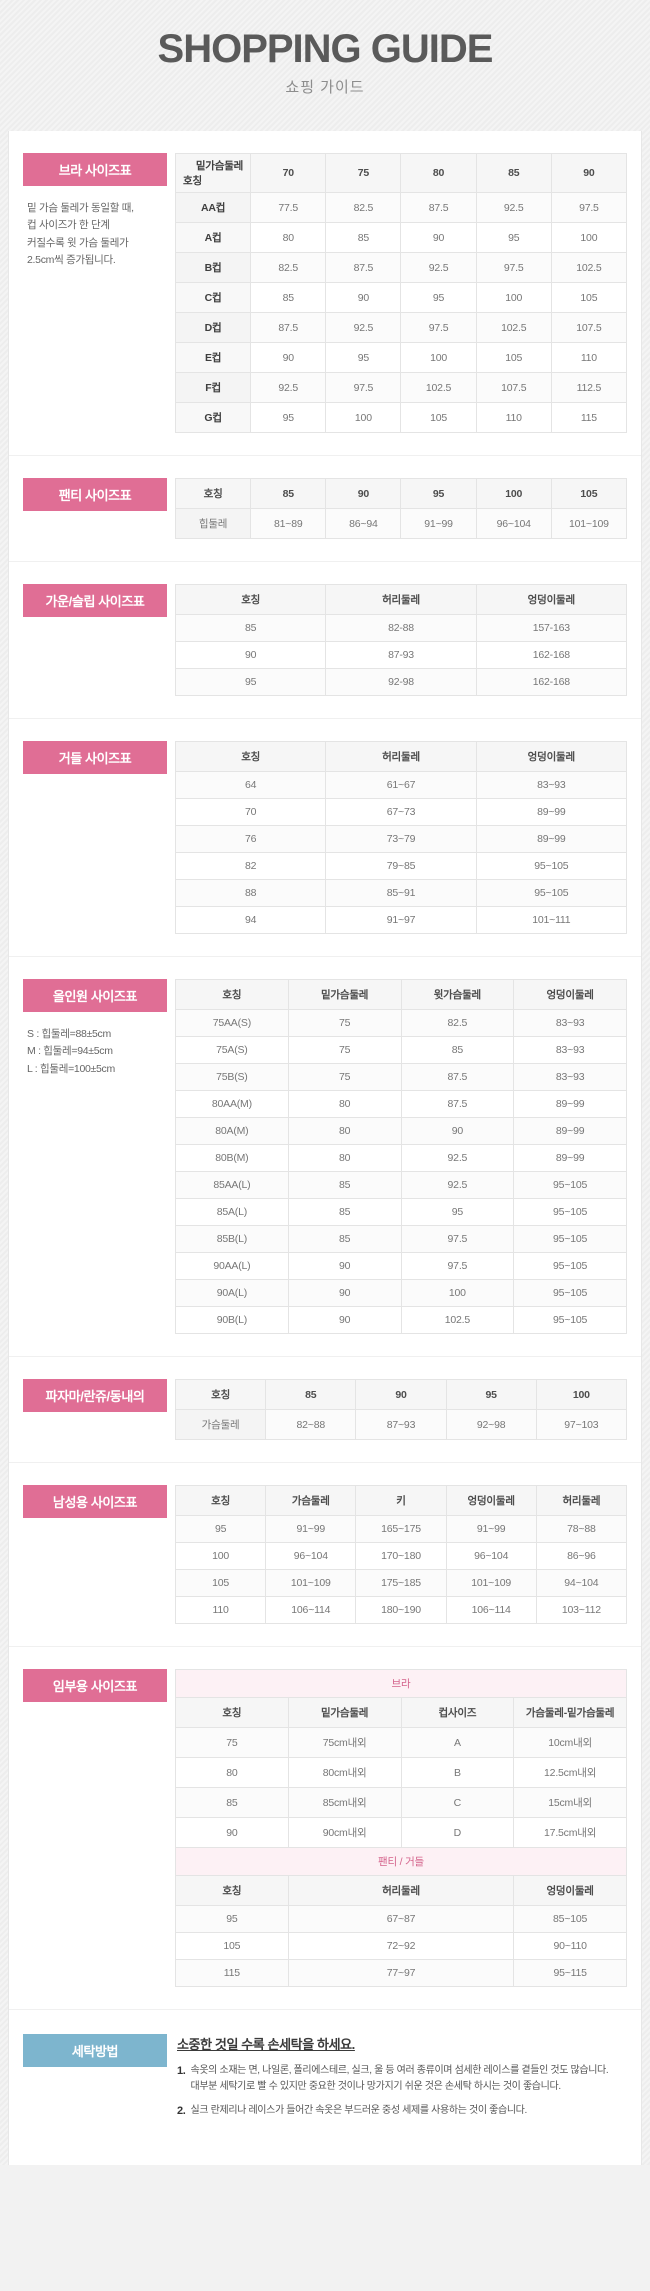  What do you see at coordinates (438, 523) in the screenshot?
I see `cell: 91~99` at bounding box center [438, 523].